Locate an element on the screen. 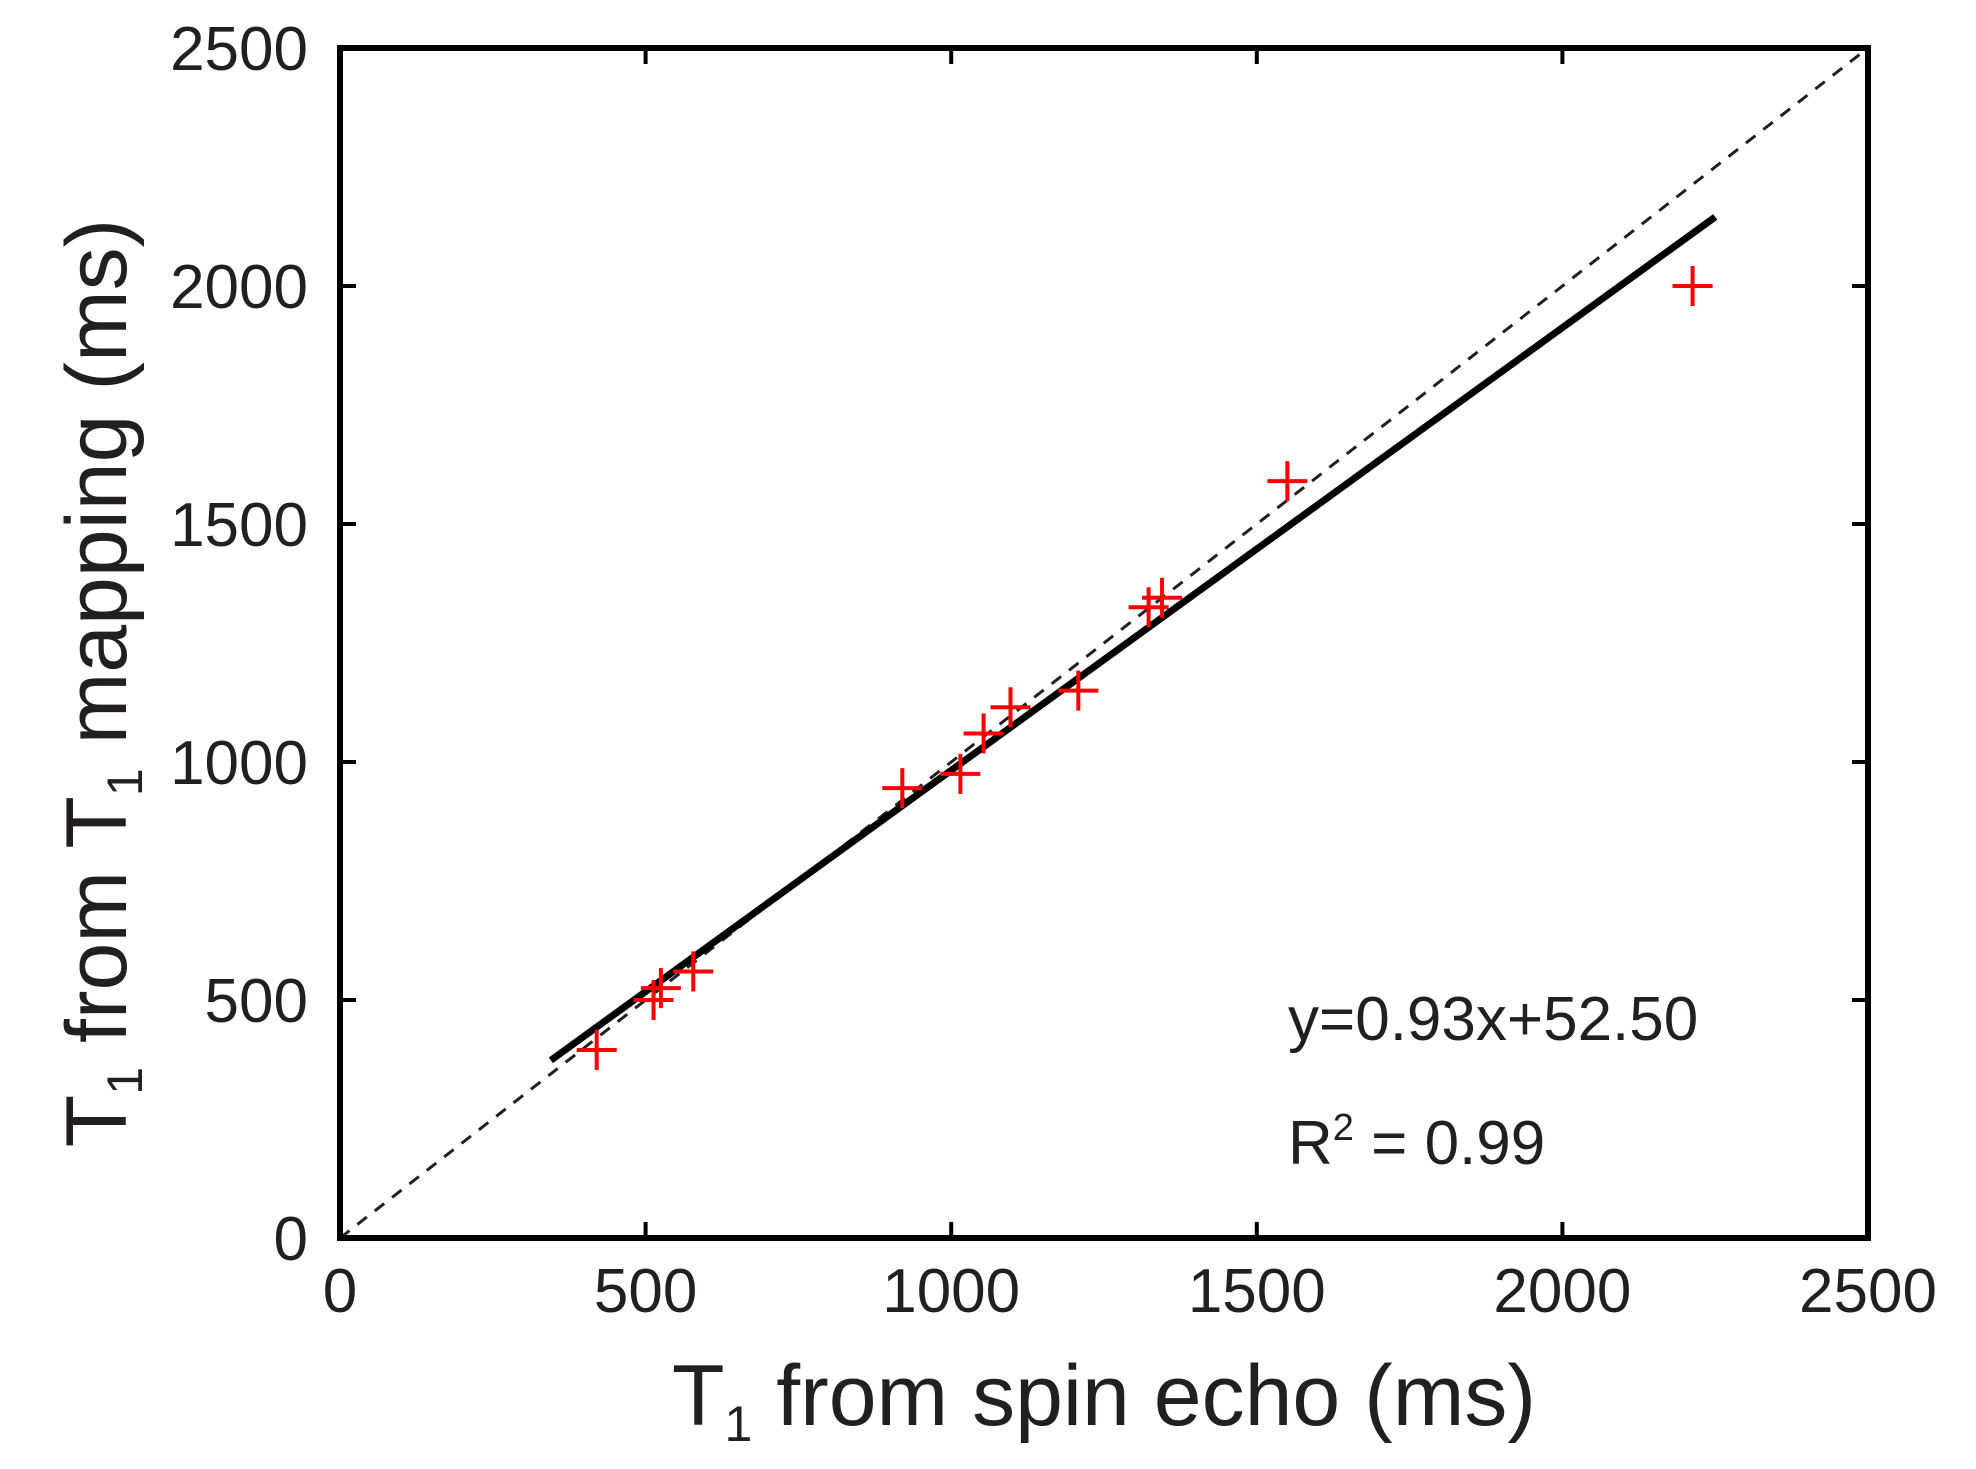  x-tick-label: 2500 is located at coordinates (1868, 1291).